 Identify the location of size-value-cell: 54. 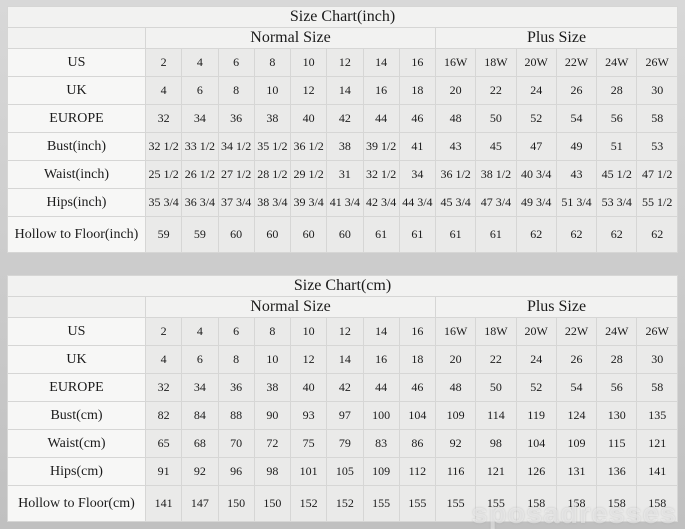
(576, 387).